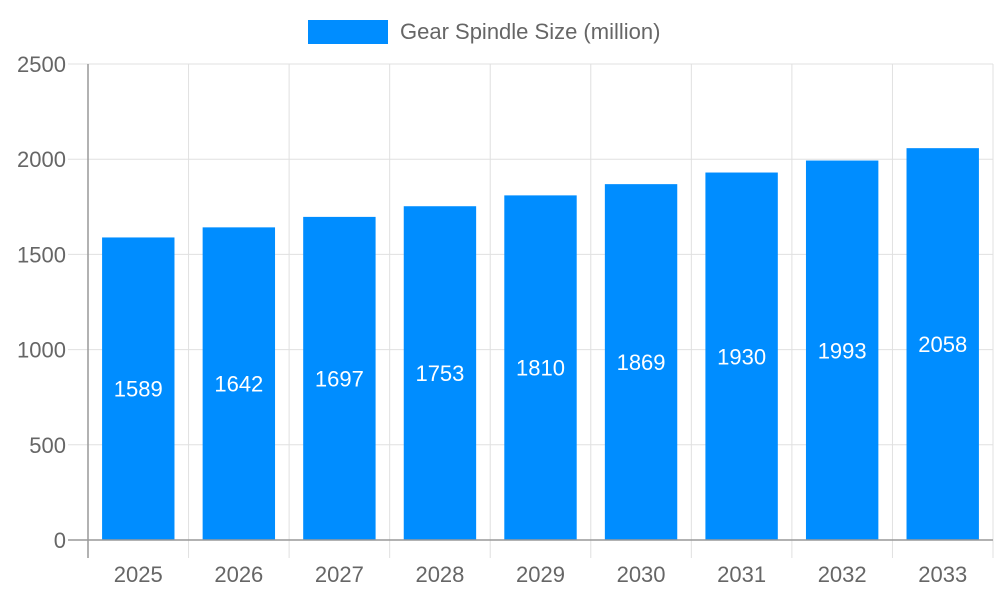  Describe the element at coordinates (842, 574) in the screenshot. I see `x-tick-label: 2032` at that location.